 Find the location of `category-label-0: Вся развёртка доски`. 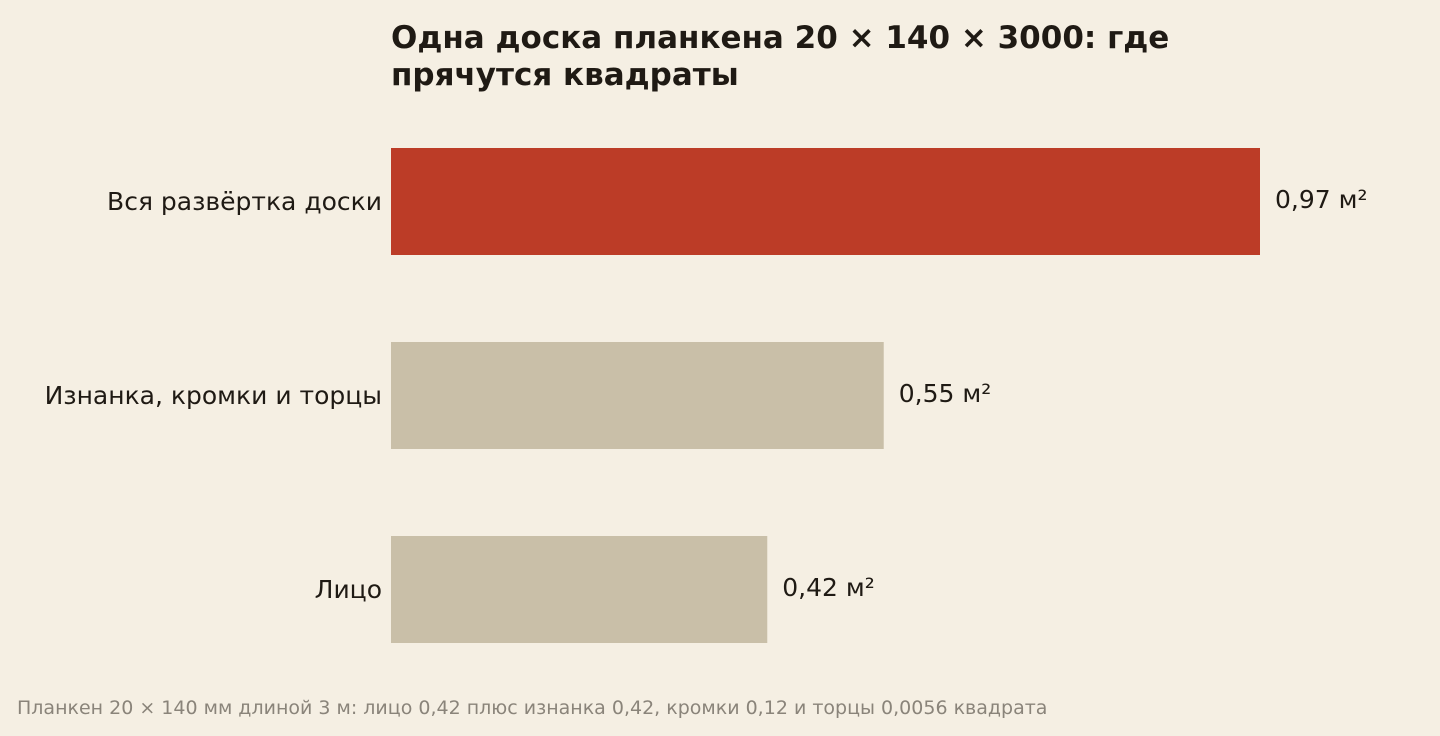

category-label-0: Вся развёртка доски is located at coordinates (244, 201).